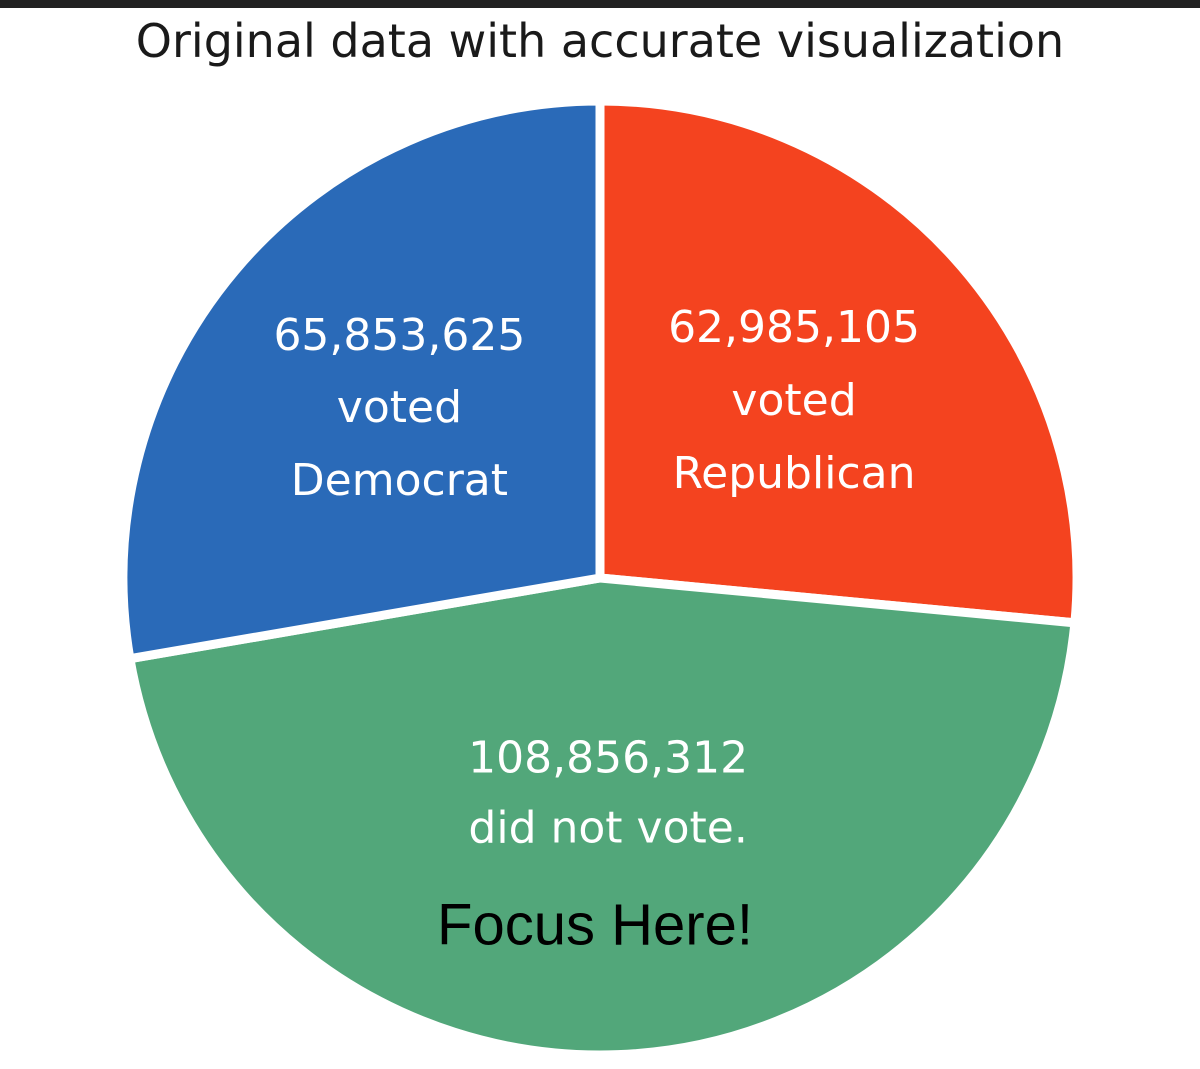  What do you see at coordinates (399, 444) in the screenshot?
I see `category-label: voted Democrat` at bounding box center [399, 444].